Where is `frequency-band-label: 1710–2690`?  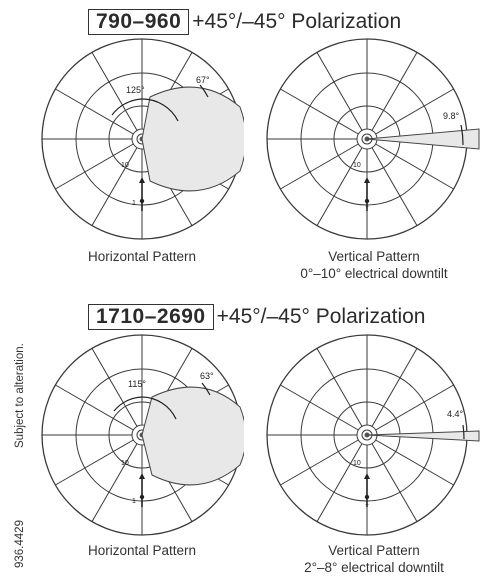 frequency-band-label: 1710–2690 is located at coordinates (151, 317).